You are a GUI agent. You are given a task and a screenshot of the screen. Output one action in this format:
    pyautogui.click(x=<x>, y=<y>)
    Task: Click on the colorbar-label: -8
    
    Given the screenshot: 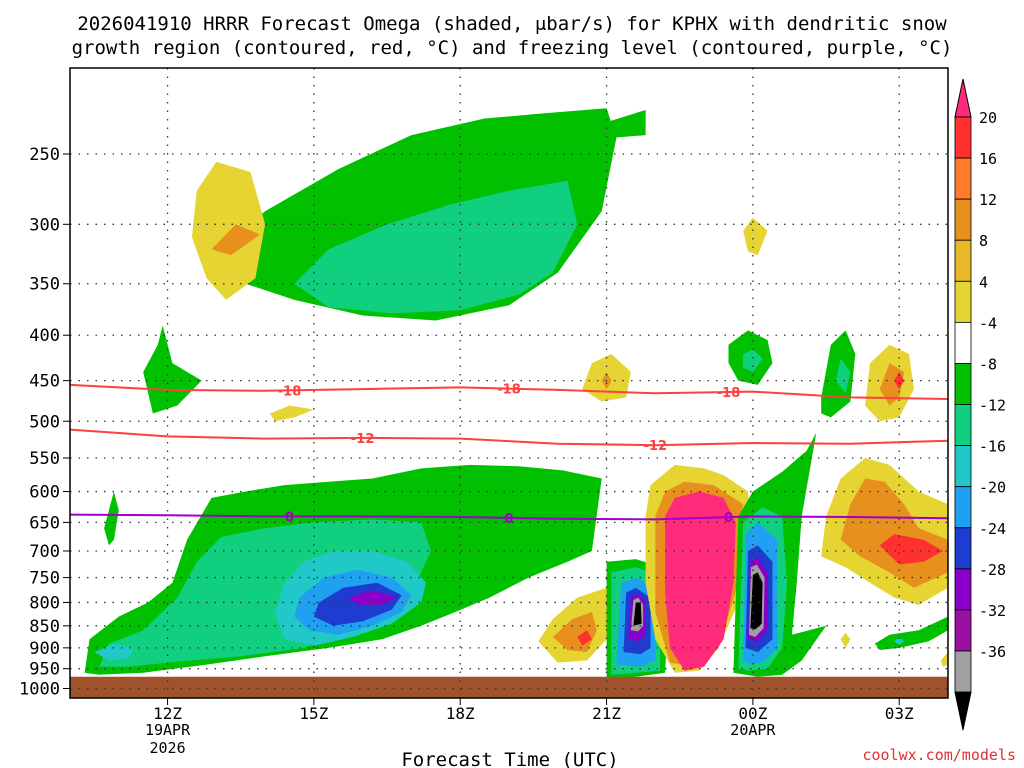 What is the action you would take?
    pyautogui.click(x=988, y=364)
    